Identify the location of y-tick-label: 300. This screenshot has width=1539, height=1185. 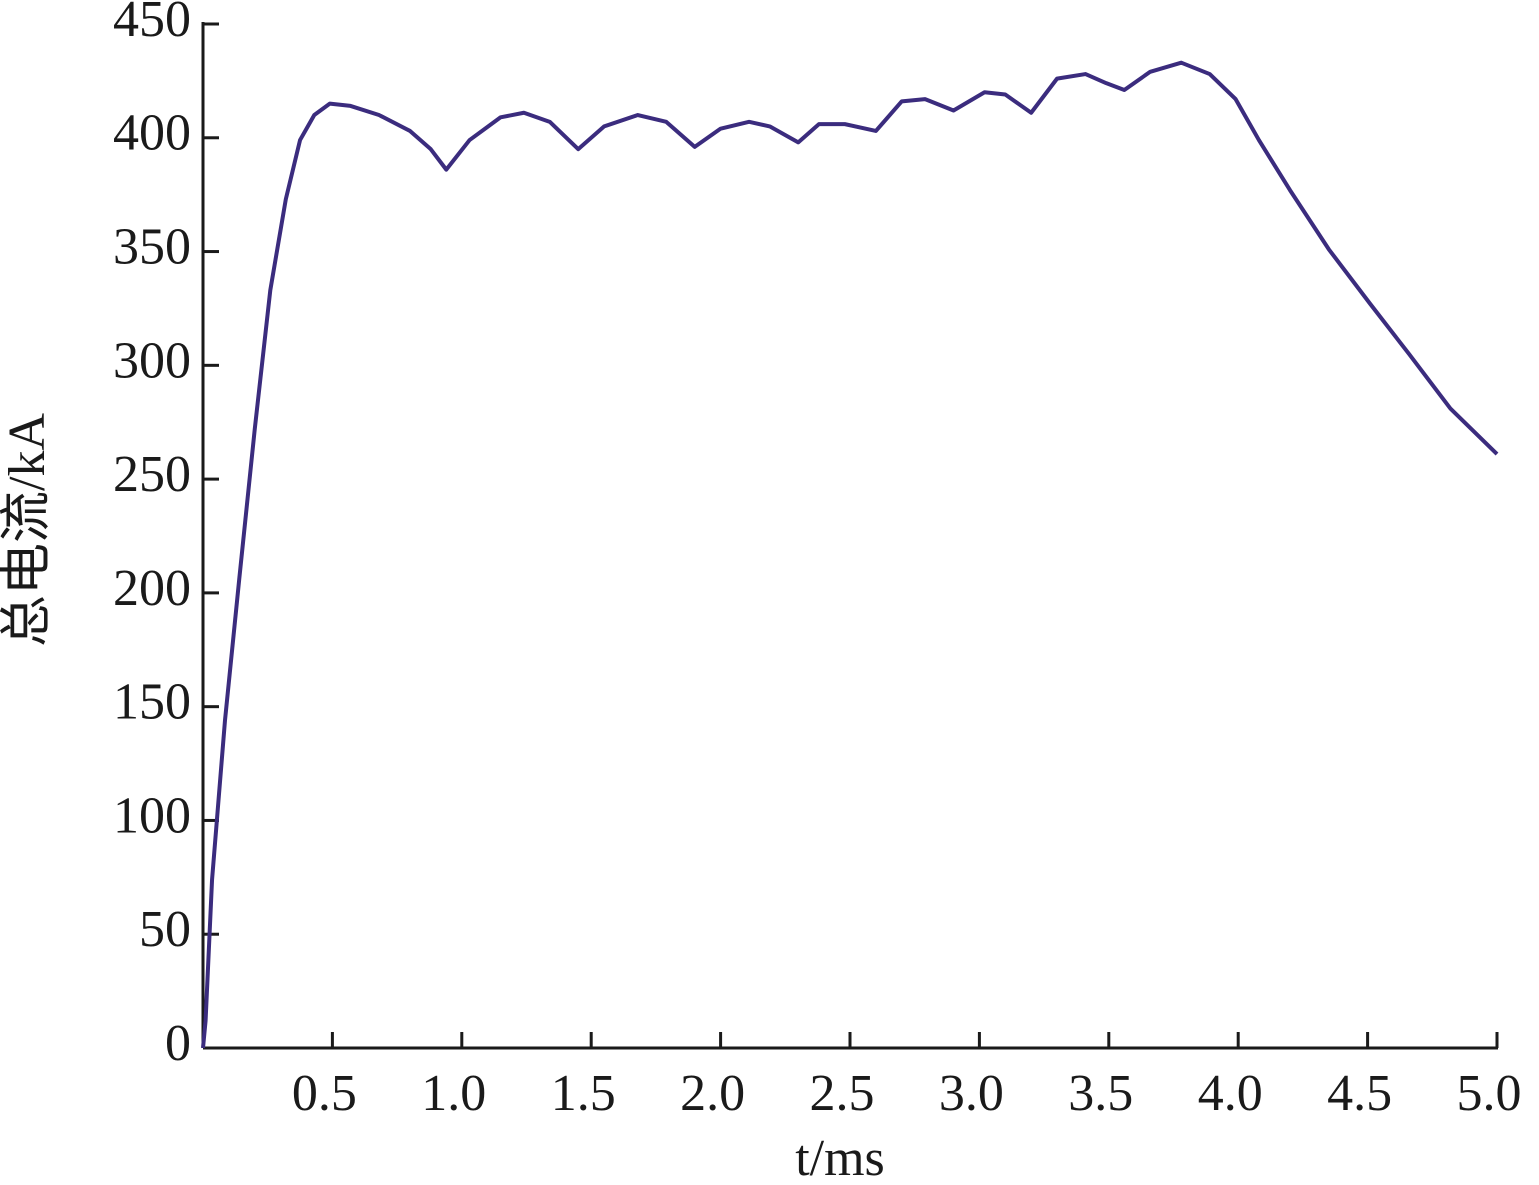
(152, 360).